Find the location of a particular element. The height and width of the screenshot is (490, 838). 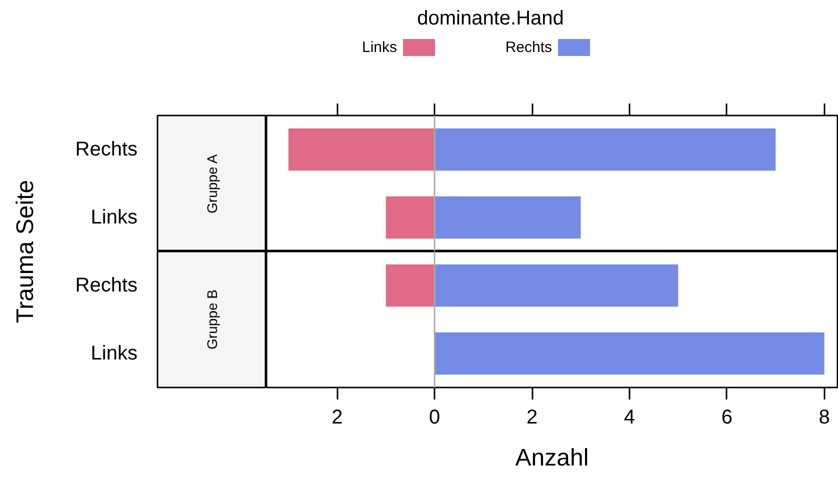

y-axis-title: Trauma Seite is located at coordinates (25, 252).